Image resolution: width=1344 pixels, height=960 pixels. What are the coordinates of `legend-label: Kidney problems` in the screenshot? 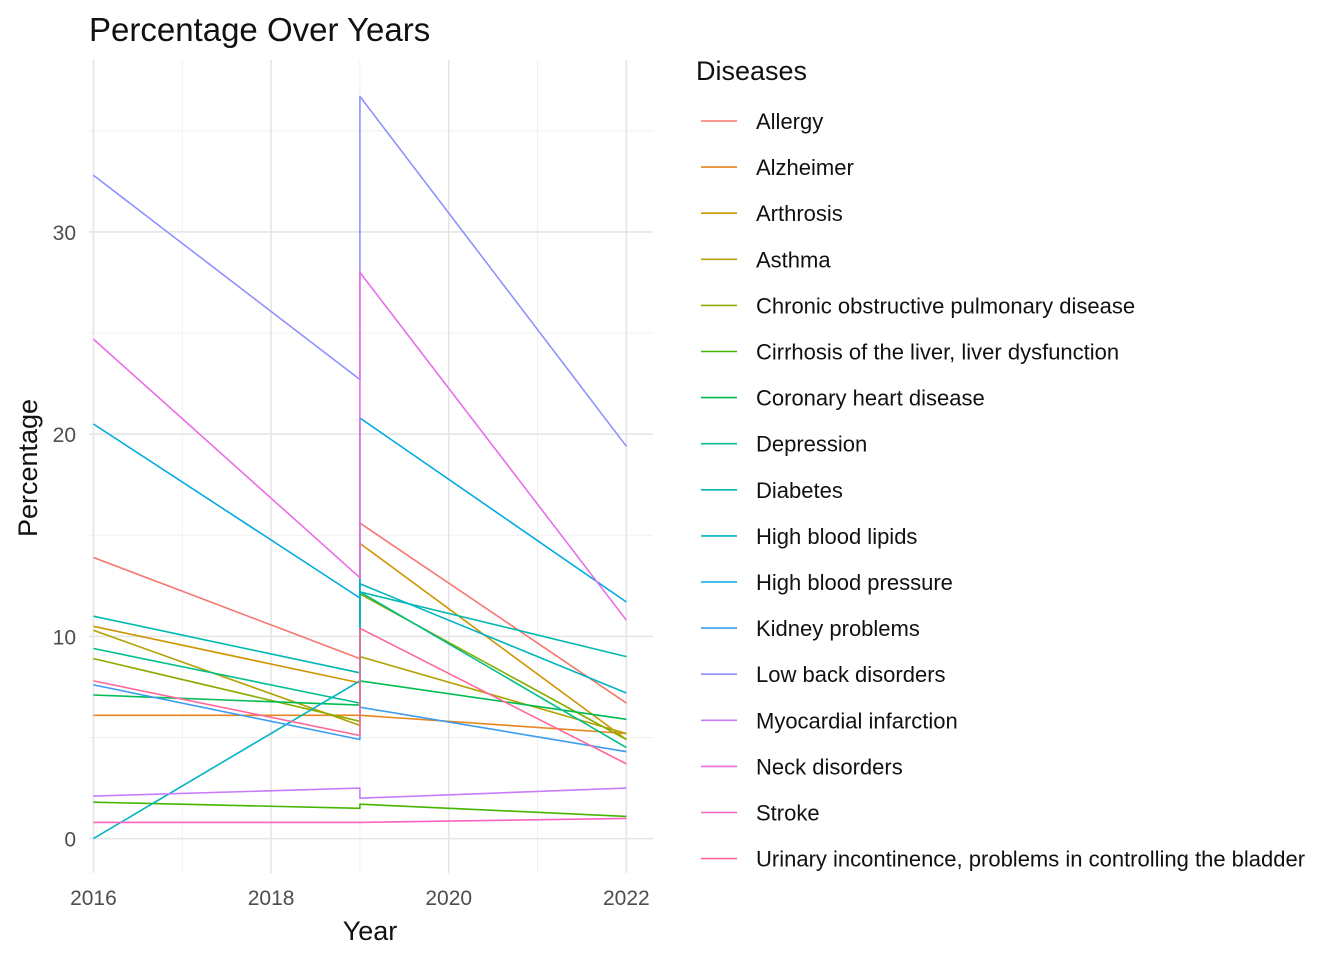 It's located at (838, 628).